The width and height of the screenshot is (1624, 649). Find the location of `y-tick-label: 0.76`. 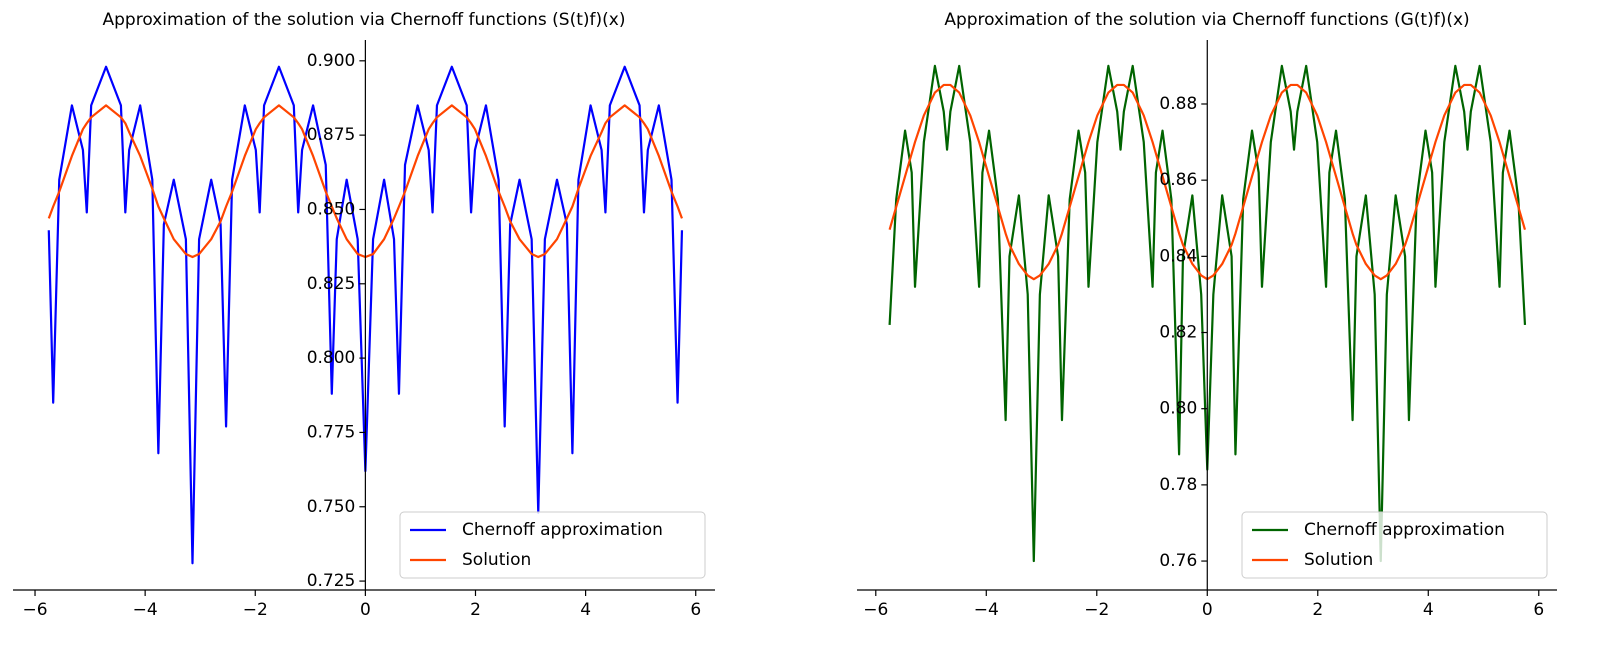

y-tick-label: 0.76 is located at coordinates (1178, 561).